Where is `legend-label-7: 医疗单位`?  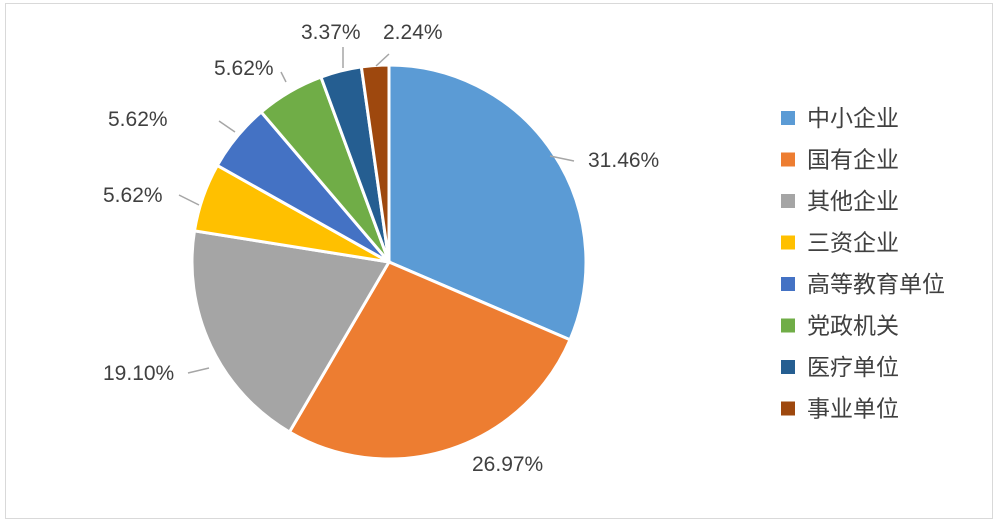
legend-label-7: 医疗单位 is located at coordinates (853, 368).